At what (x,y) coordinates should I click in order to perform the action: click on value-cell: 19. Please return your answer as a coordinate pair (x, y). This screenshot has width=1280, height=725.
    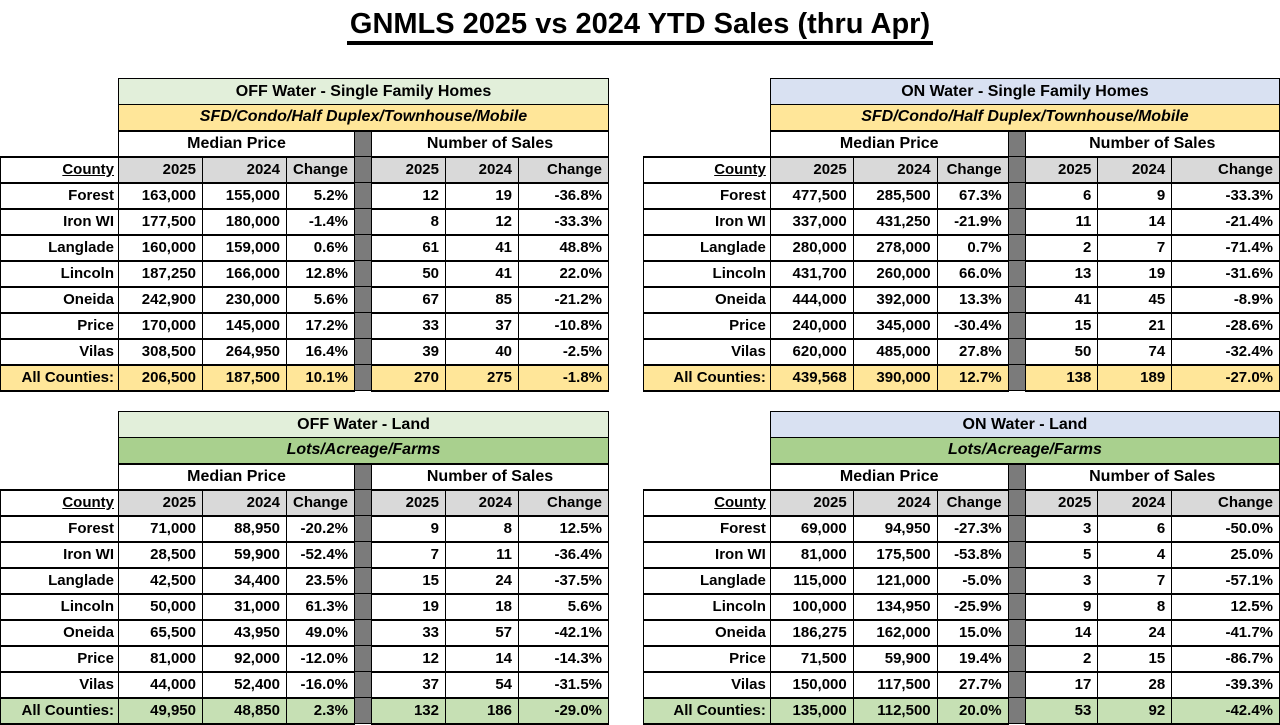
    Looking at the image, I should click on (1135, 273).